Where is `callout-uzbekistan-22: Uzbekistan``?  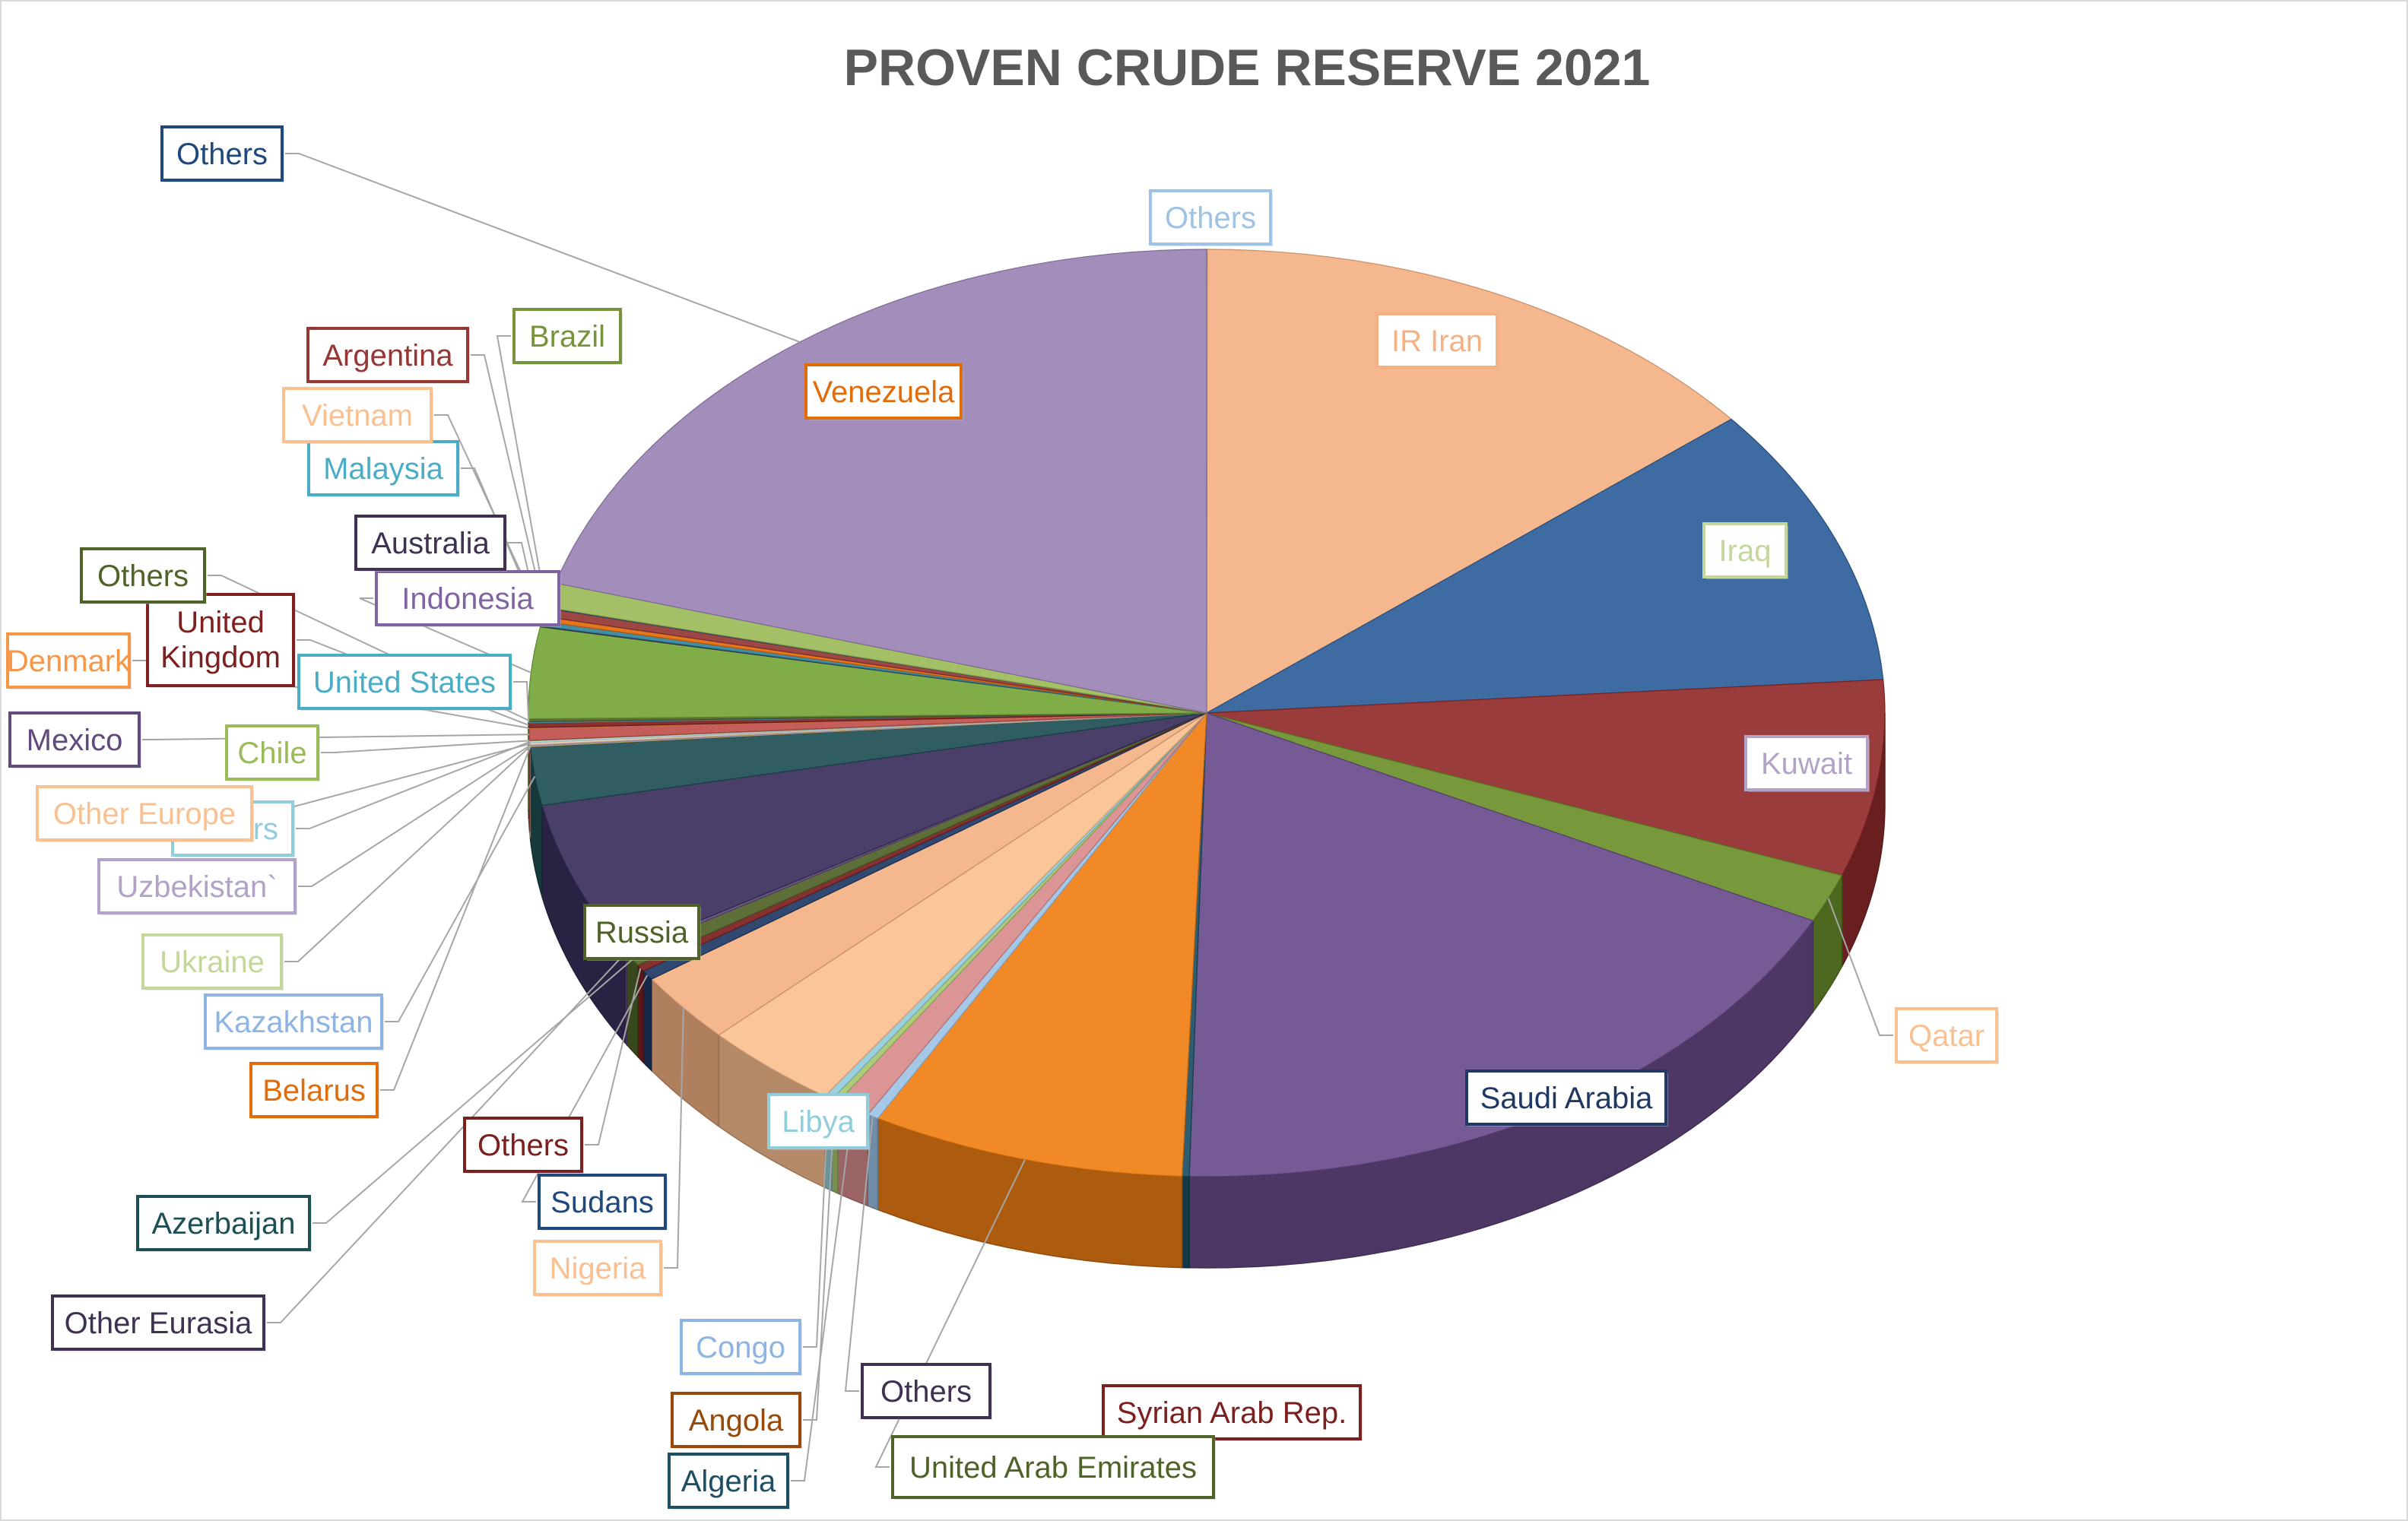 callout-uzbekistan-22: Uzbekistan` is located at coordinates (197, 886).